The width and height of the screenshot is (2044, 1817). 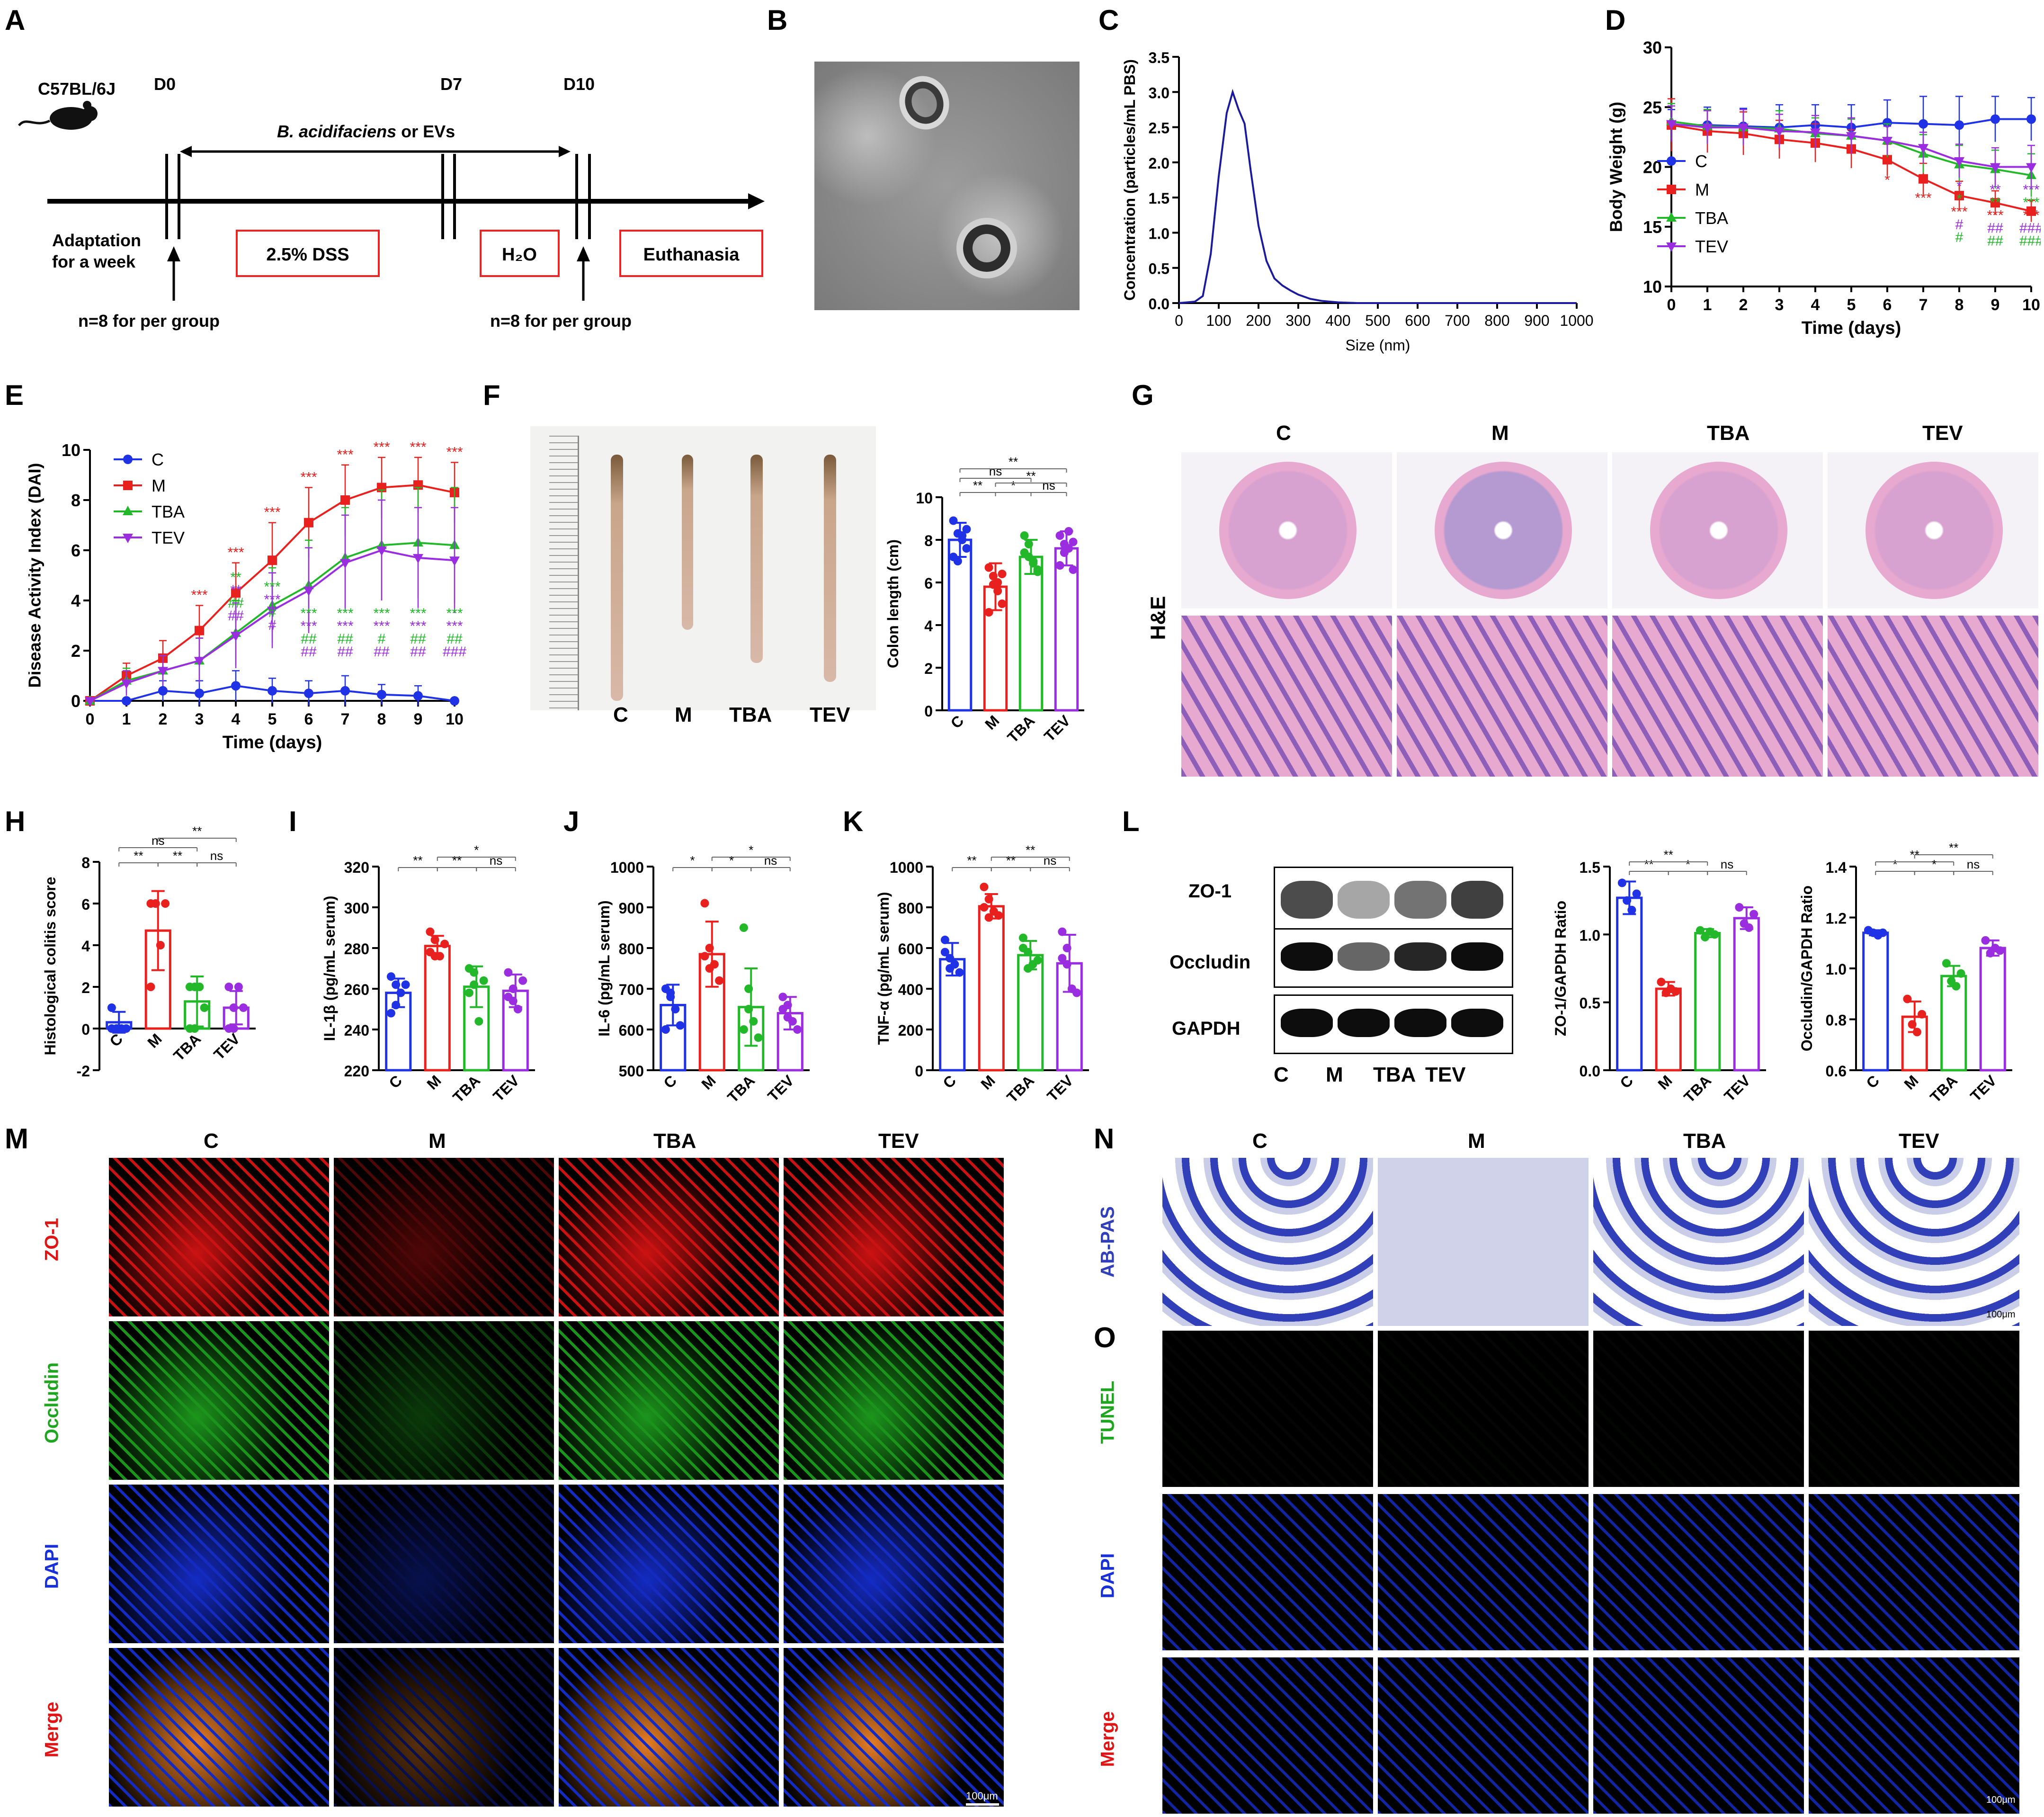 I want to click on stain-label: H&E, so click(x=1158, y=618).